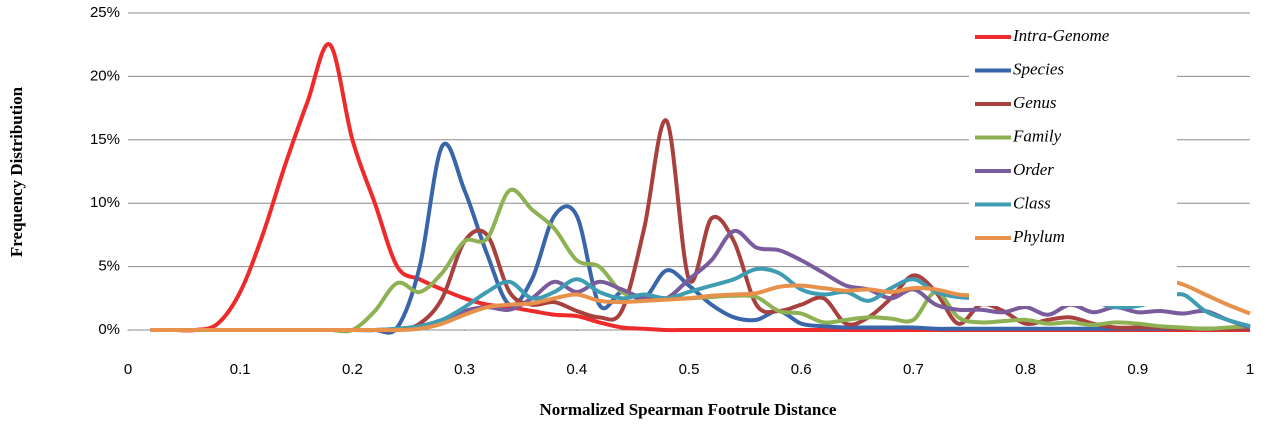 Image resolution: width=1268 pixels, height=430 pixels. What do you see at coordinates (16, 171) in the screenshot?
I see `y-axis-title: Frequency Distribution` at bounding box center [16, 171].